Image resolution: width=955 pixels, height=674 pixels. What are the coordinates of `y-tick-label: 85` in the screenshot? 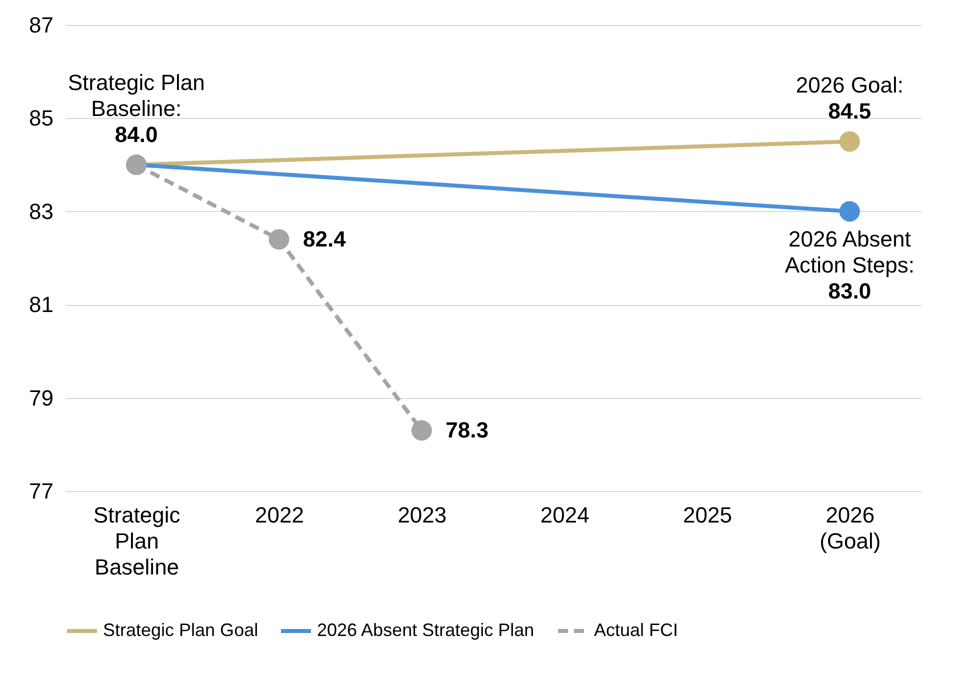 It's located at (41, 118).